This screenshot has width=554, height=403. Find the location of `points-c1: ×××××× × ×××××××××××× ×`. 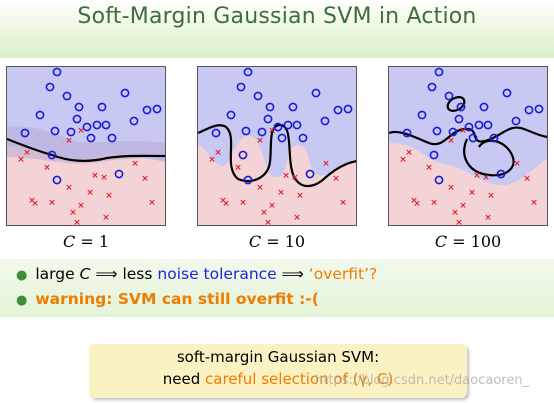

points-c1: ×××××× × ×××××××××××× × is located at coordinates (89, 146).